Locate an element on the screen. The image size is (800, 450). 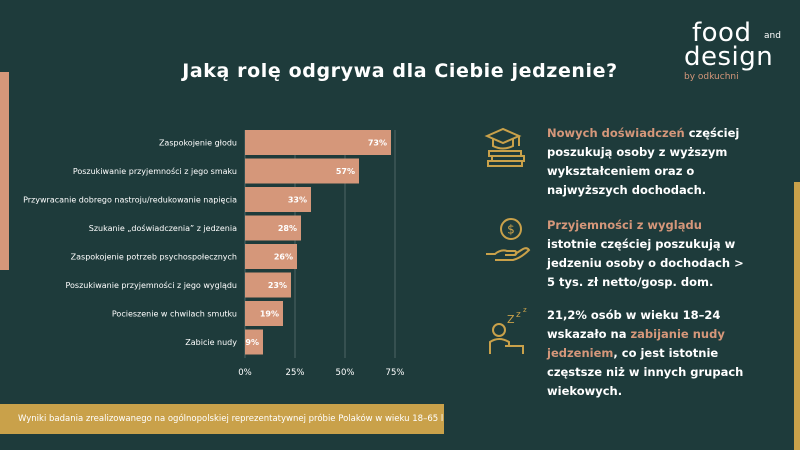
data-label: 57% is located at coordinates (345, 171).